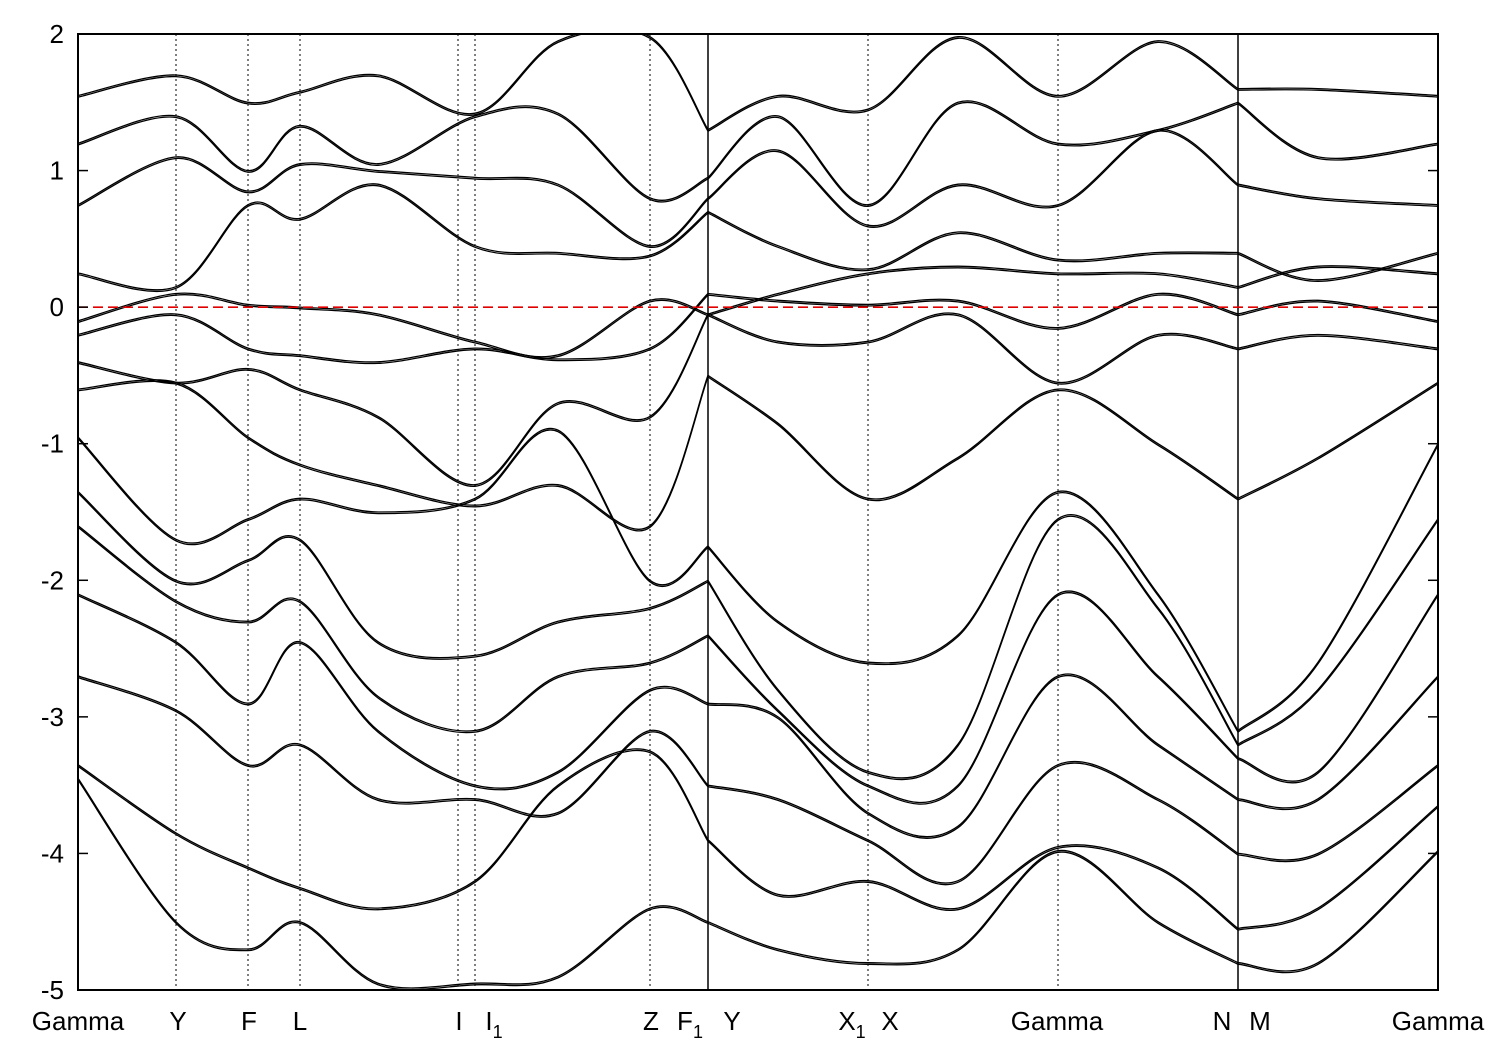 The image size is (1500, 1050). Describe the element at coordinates (458, 1021) in the screenshot. I see `x-tick-label: I` at that location.